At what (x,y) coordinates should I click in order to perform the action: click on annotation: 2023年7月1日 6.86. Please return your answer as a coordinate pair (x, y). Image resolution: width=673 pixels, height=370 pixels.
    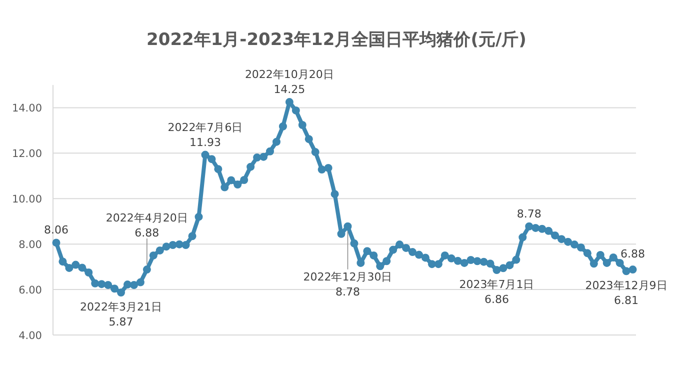
    Looking at the image, I should click on (496, 292).